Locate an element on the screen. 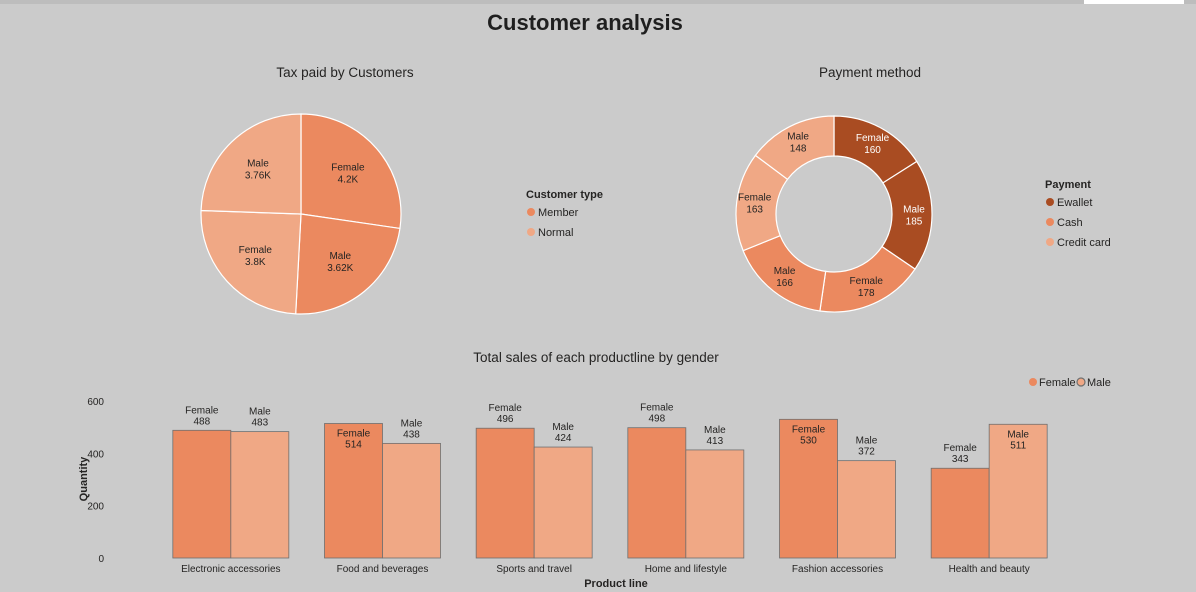 The height and width of the screenshot is (592, 1196). y-tick-label: 400 is located at coordinates (95, 454).